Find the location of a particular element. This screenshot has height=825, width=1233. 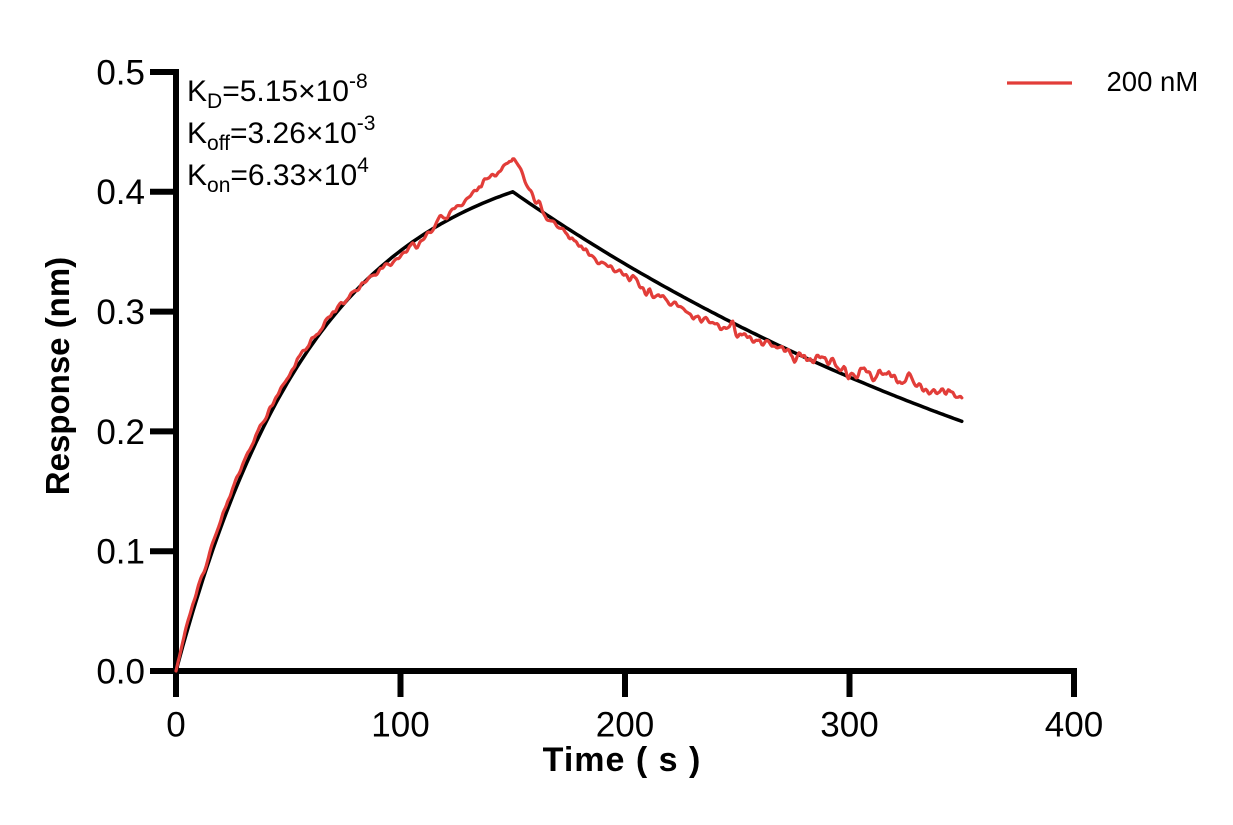

svg-text: 0.2 is located at coordinates (120, 432).